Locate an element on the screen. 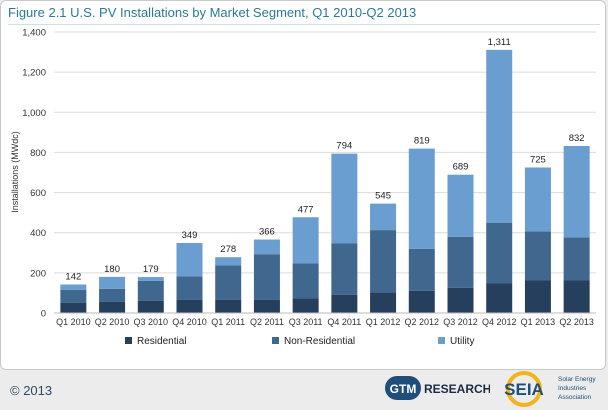  x-tick-label: Q3 2011 is located at coordinates (306, 322).